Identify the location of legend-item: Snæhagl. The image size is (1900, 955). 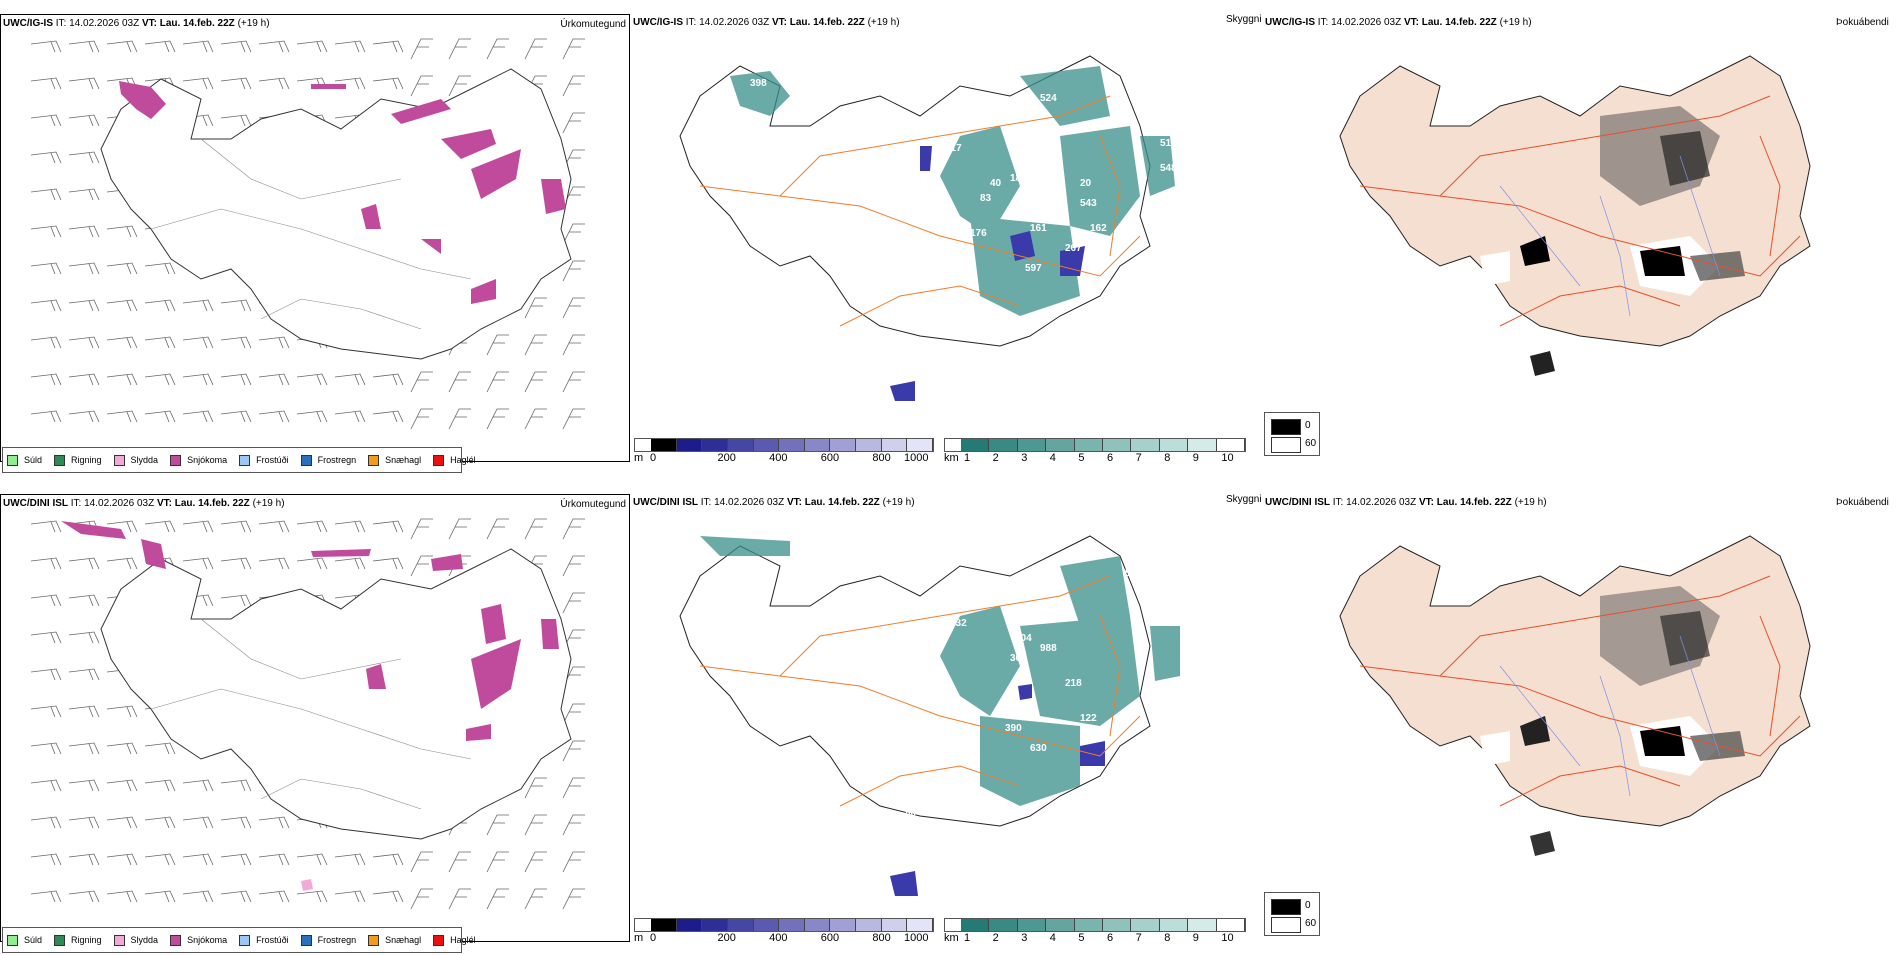
(395, 940).